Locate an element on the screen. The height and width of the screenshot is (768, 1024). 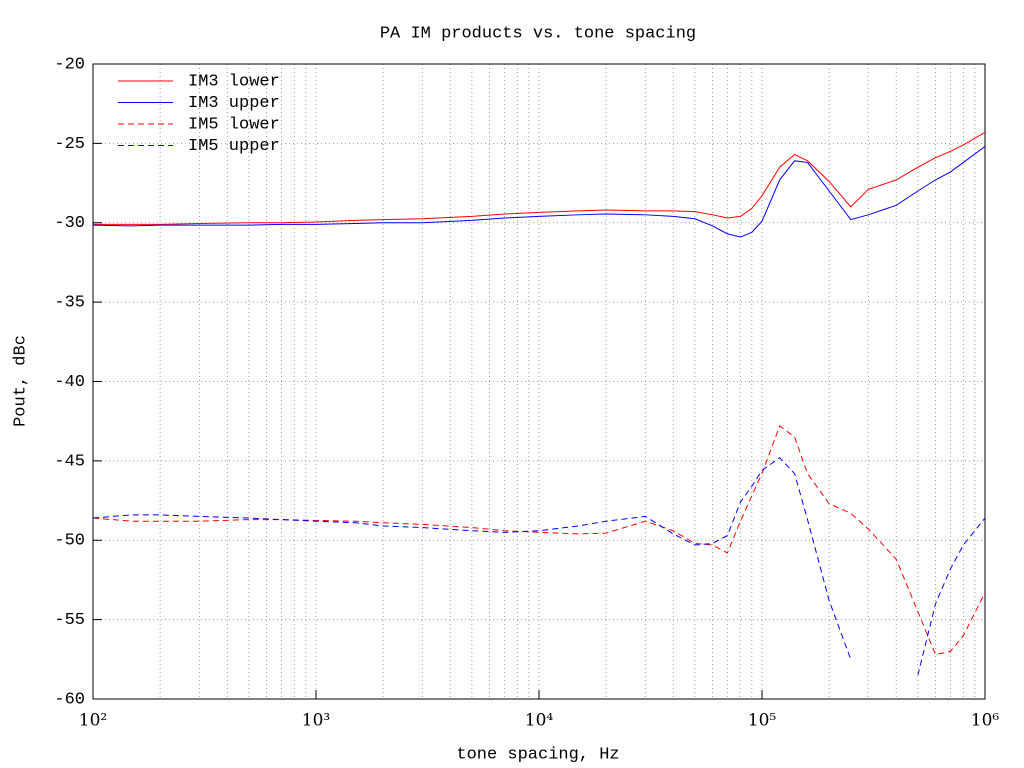
y-tick-label: -60 is located at coordinates (69, 699).